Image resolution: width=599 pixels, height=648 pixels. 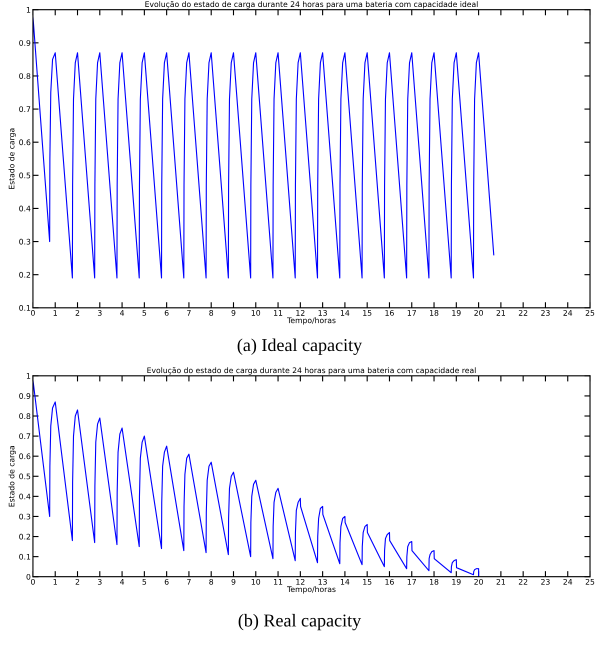 I want to click on text: (a) Ideal capacity, so click(x=300, y=346).